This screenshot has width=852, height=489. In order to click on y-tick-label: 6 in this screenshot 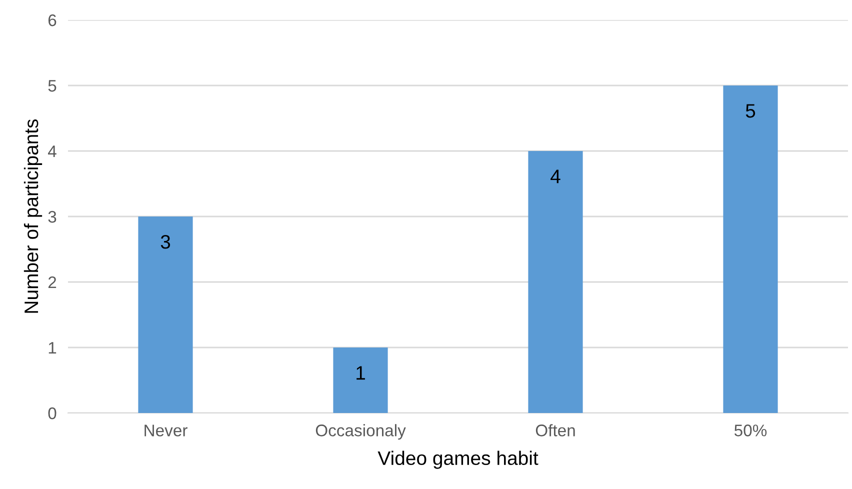, I will do `click(52, 20)`.